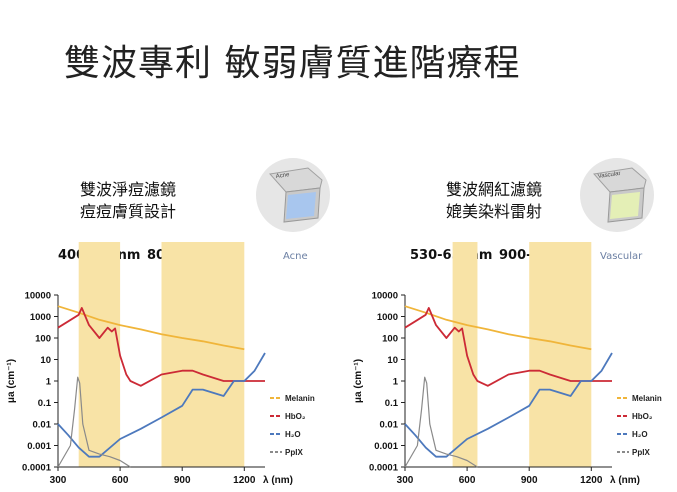 This screenshot has height=492, width=677. I want to click on vascular-filter-image: Vascular, so click(617, 195).